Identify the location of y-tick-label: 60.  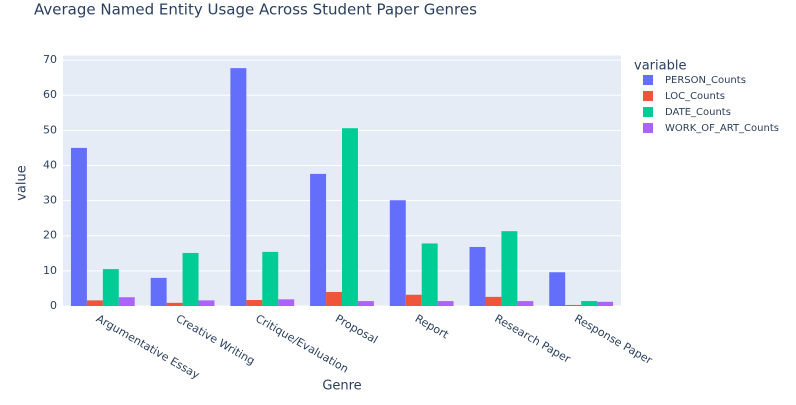
(50, 94).